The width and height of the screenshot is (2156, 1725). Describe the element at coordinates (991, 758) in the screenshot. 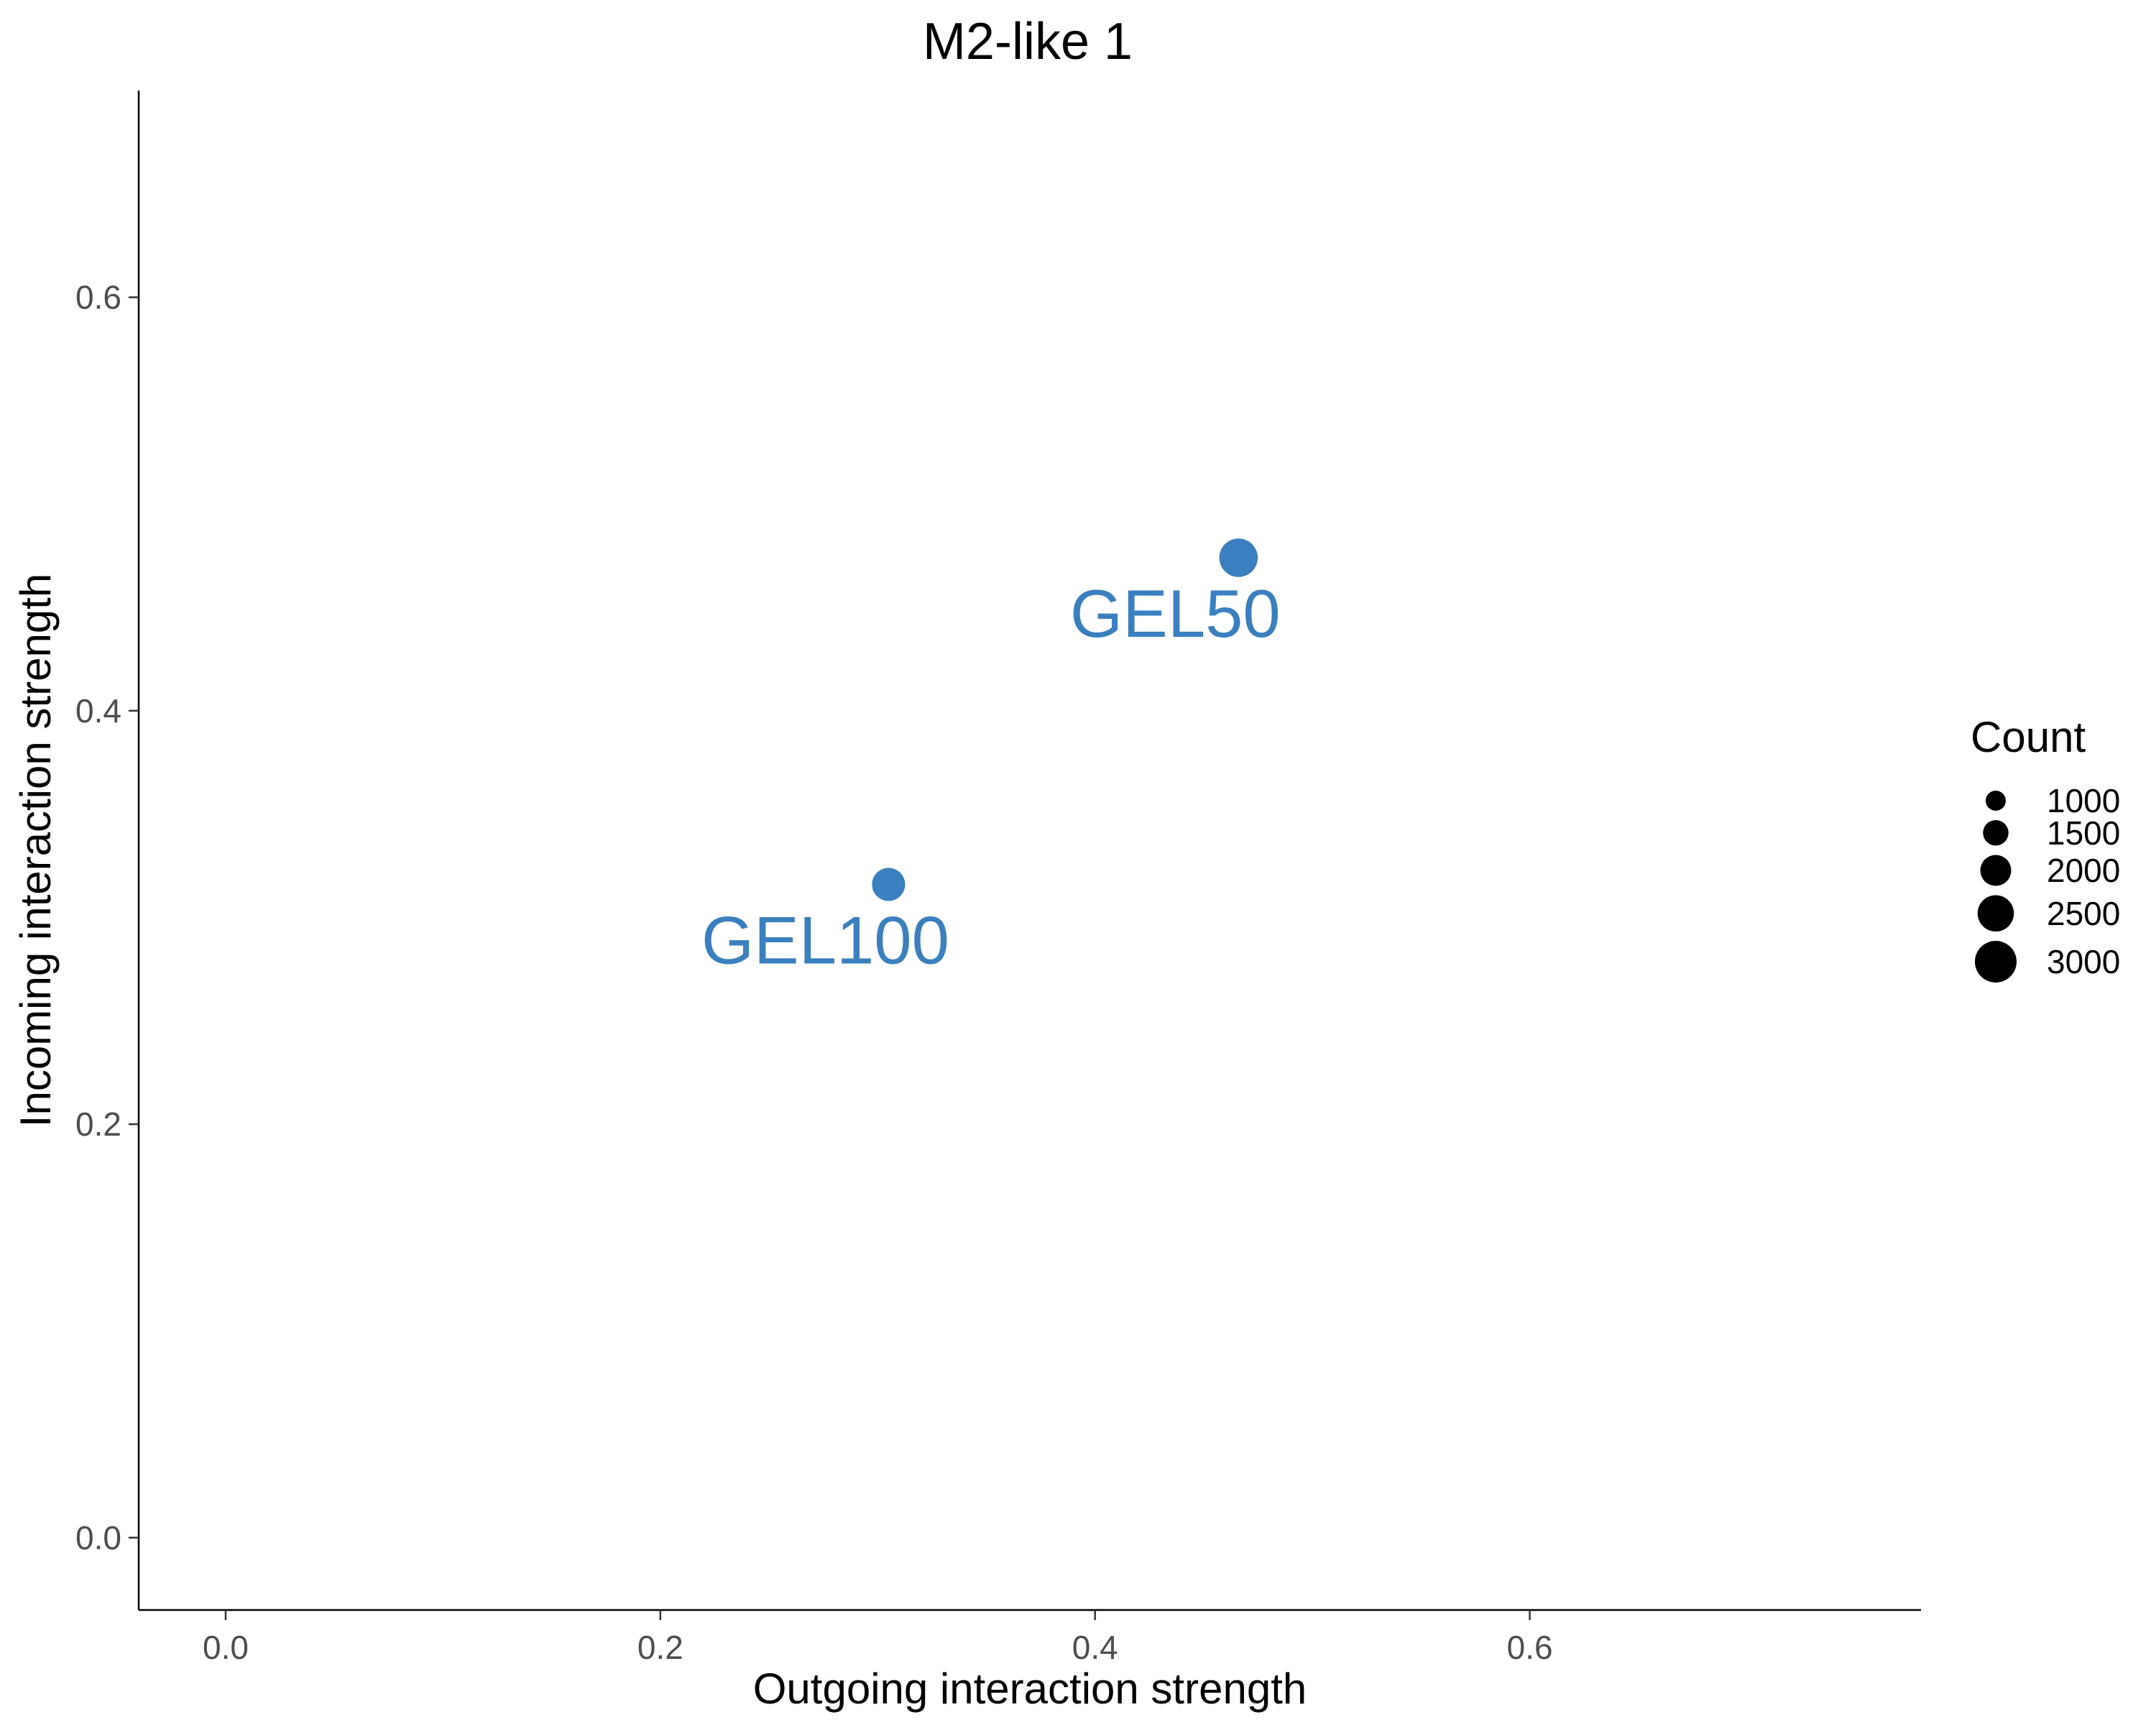

I see `scatter-points: GEL50 GEL100` at that location.